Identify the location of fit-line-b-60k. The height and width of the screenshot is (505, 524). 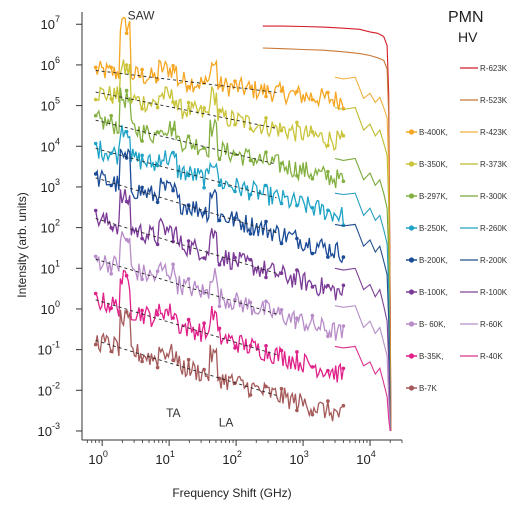
(186, 286).